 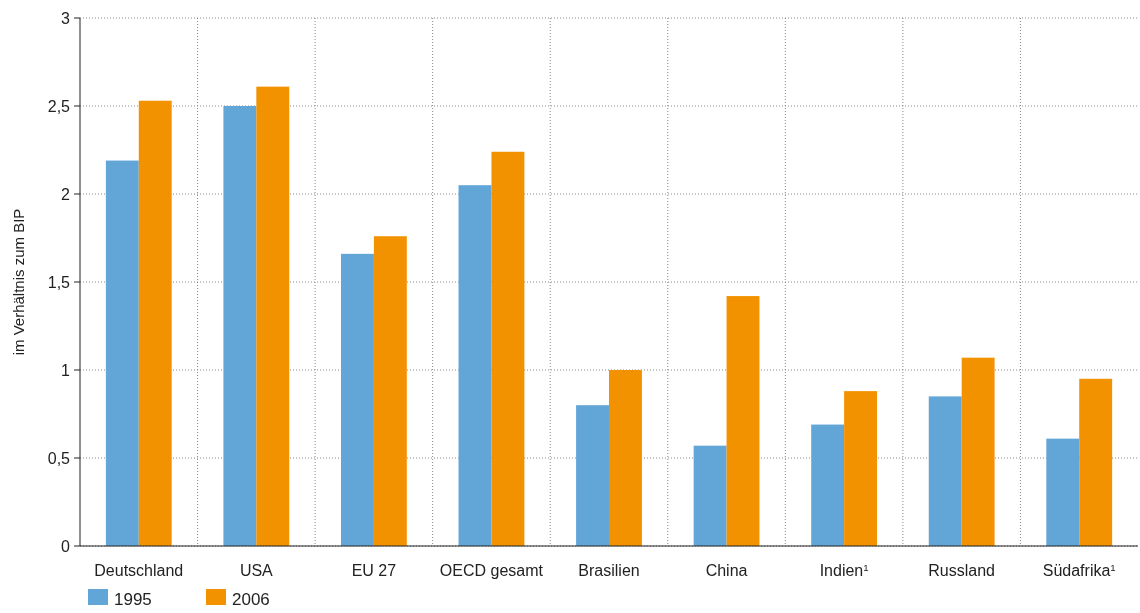 I want to click on x-tick-label: Russland, so click(x=962, y=570).